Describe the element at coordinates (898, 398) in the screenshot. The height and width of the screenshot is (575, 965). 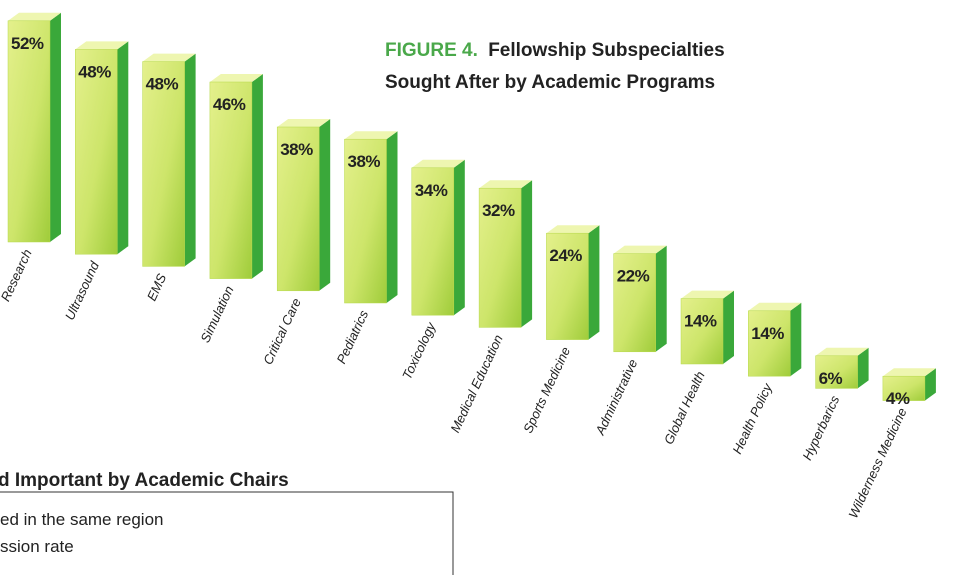
I see `value-label: 4%` at that location.